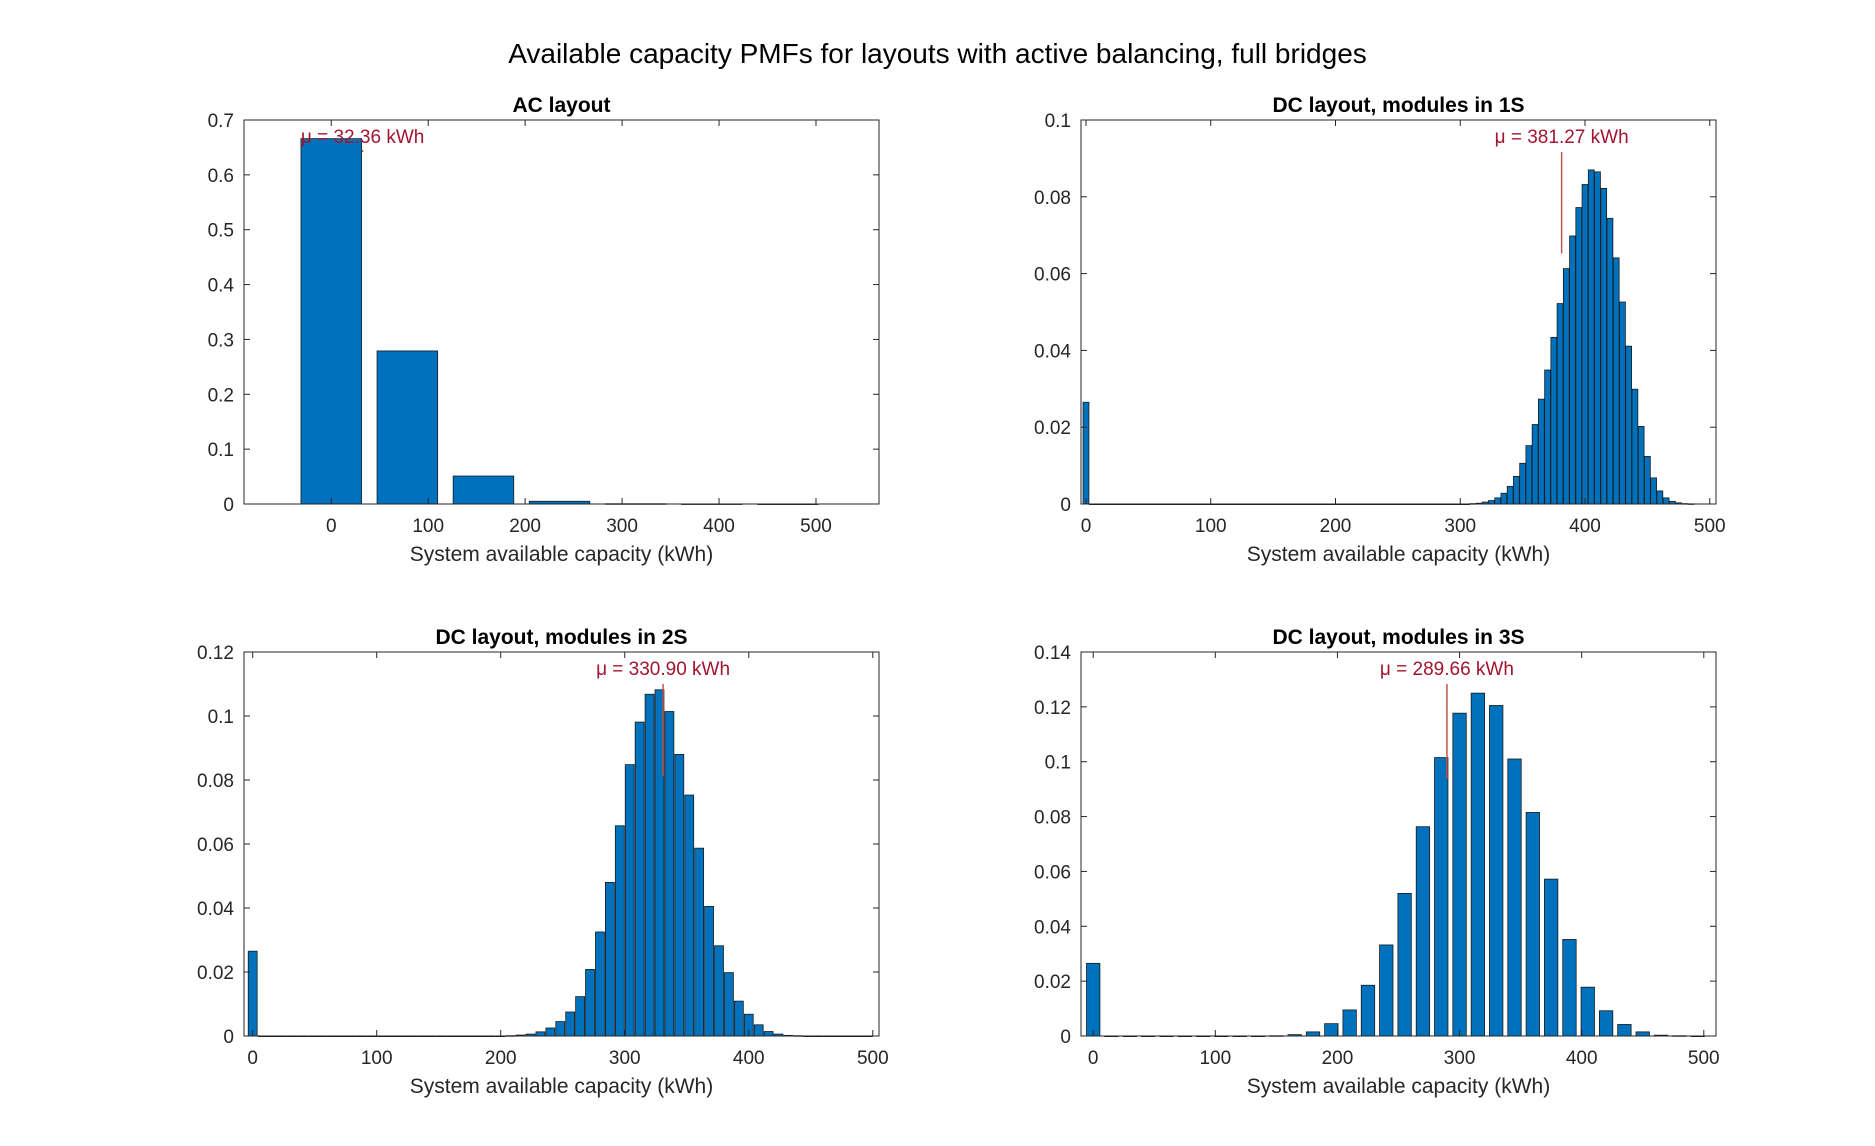 The height and width of the screenshot is (1146, 1875). Describe the element at coordinates (215, 781) in the screenshot. I see `y-tick-label: 0.08` at that location.